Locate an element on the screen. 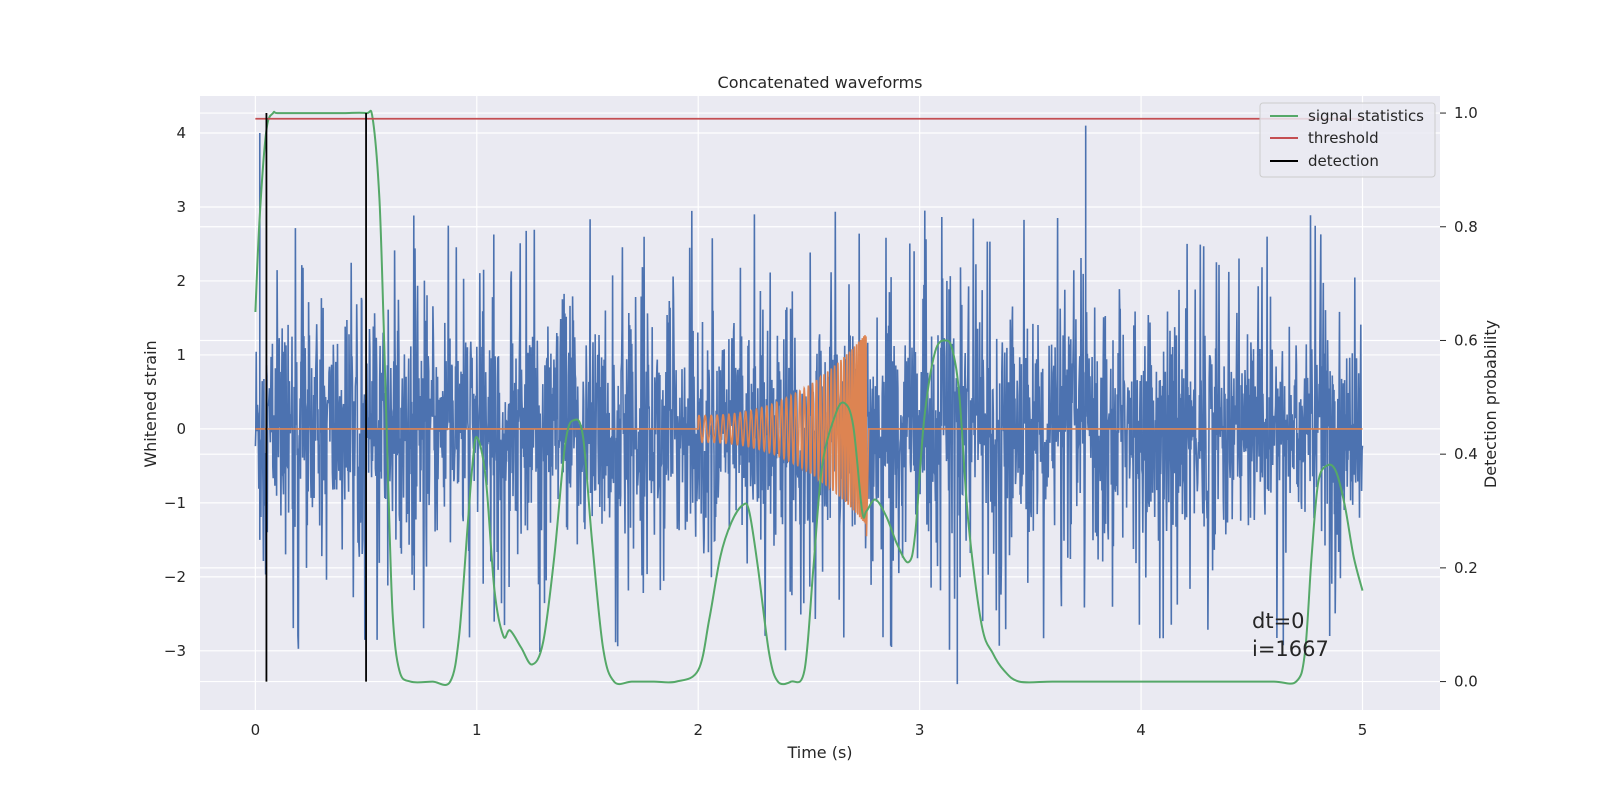 The height and width of the screenshot is (800, 1600). legend: signal statistics threshold detection is located at coordinates (1347, 140).